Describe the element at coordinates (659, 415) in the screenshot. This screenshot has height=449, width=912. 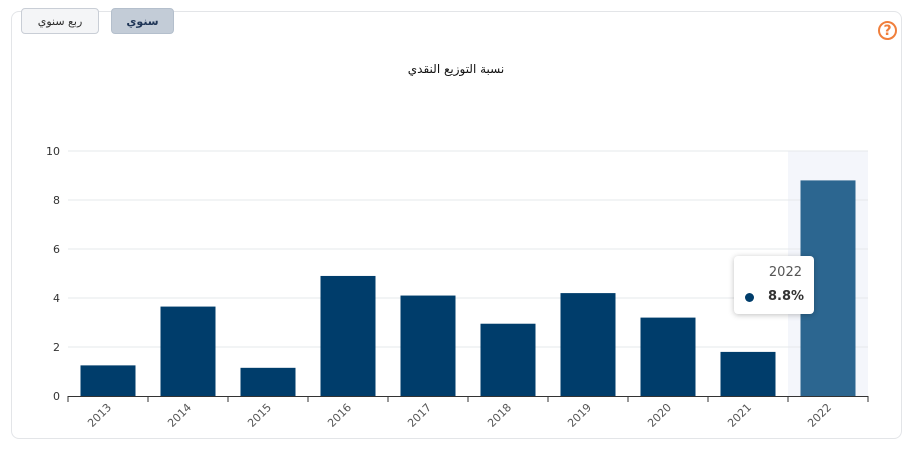
I see `x-tick-label: 2020` at that location.